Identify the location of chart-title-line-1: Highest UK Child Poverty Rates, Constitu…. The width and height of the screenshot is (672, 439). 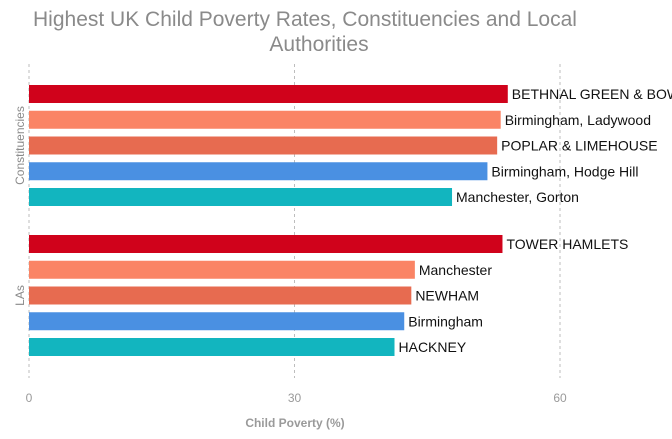
(305, 19).